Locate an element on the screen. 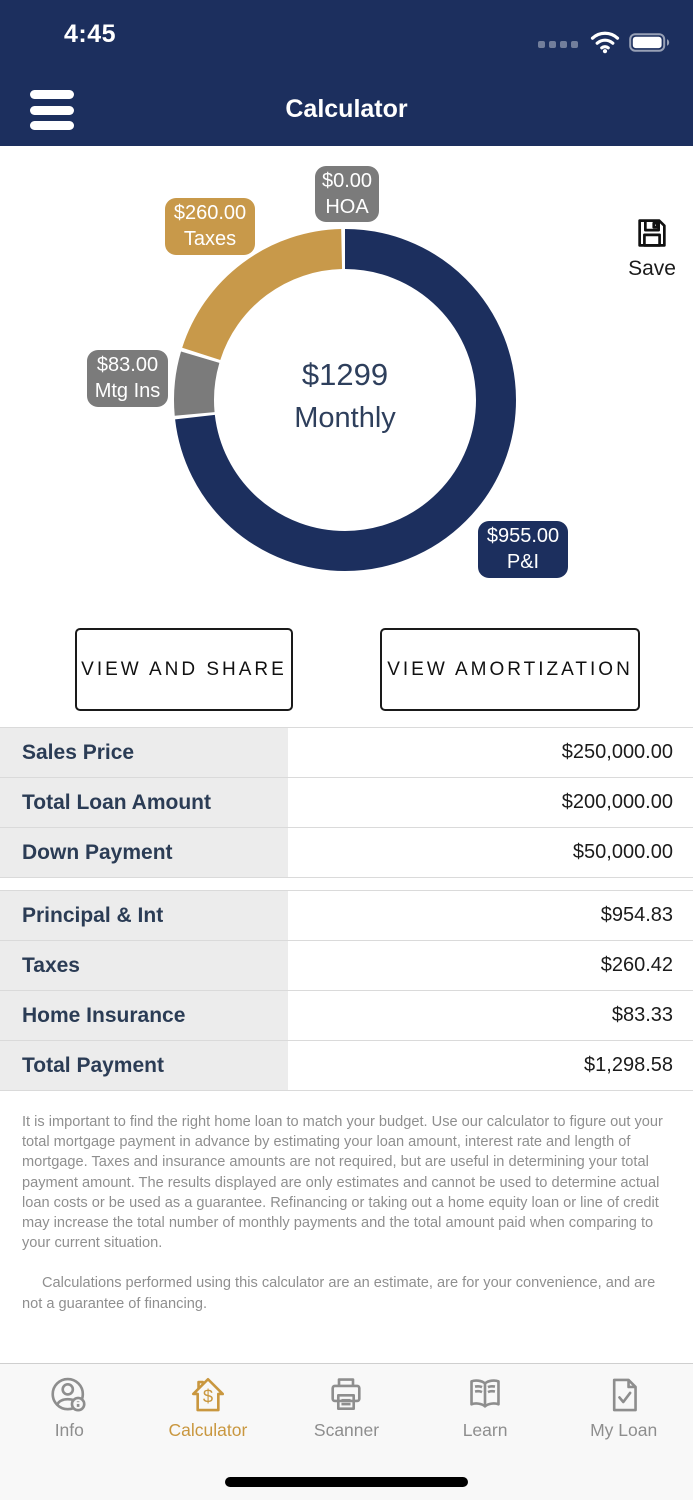 The image size is (693, 1500). open-book-icon is located at coordinates (485, 1396).